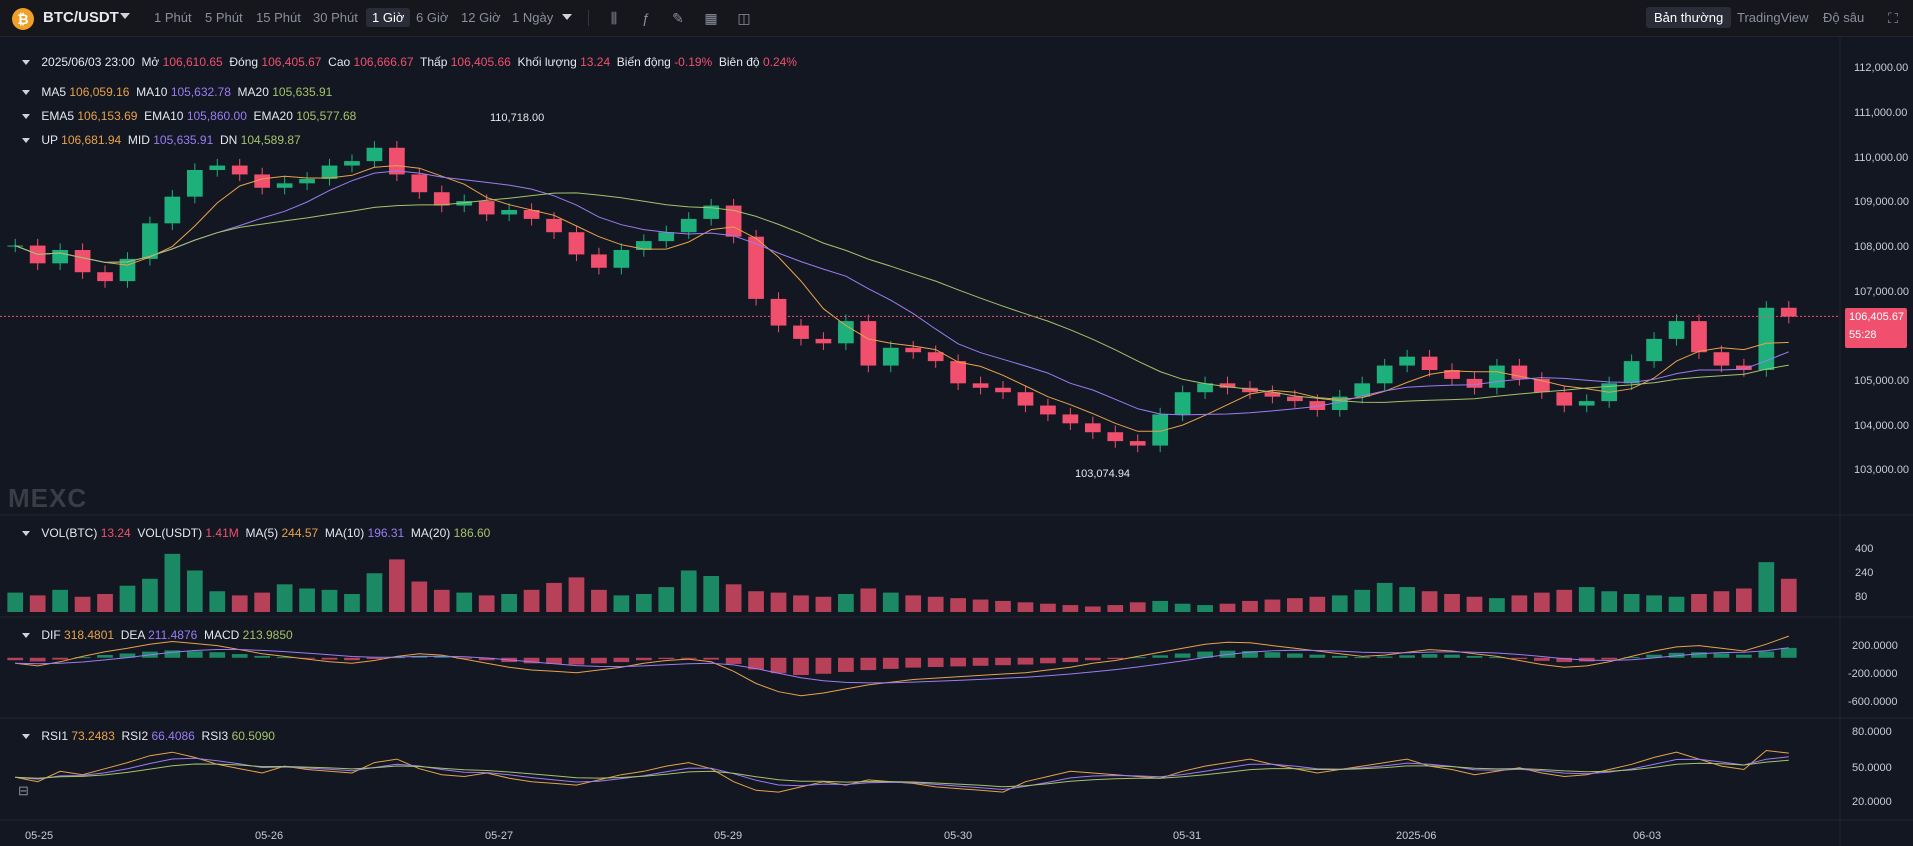 This screenshot has width=1913, height=846. I want to click on tf-30m: 30 Phút, so click(335, 17).